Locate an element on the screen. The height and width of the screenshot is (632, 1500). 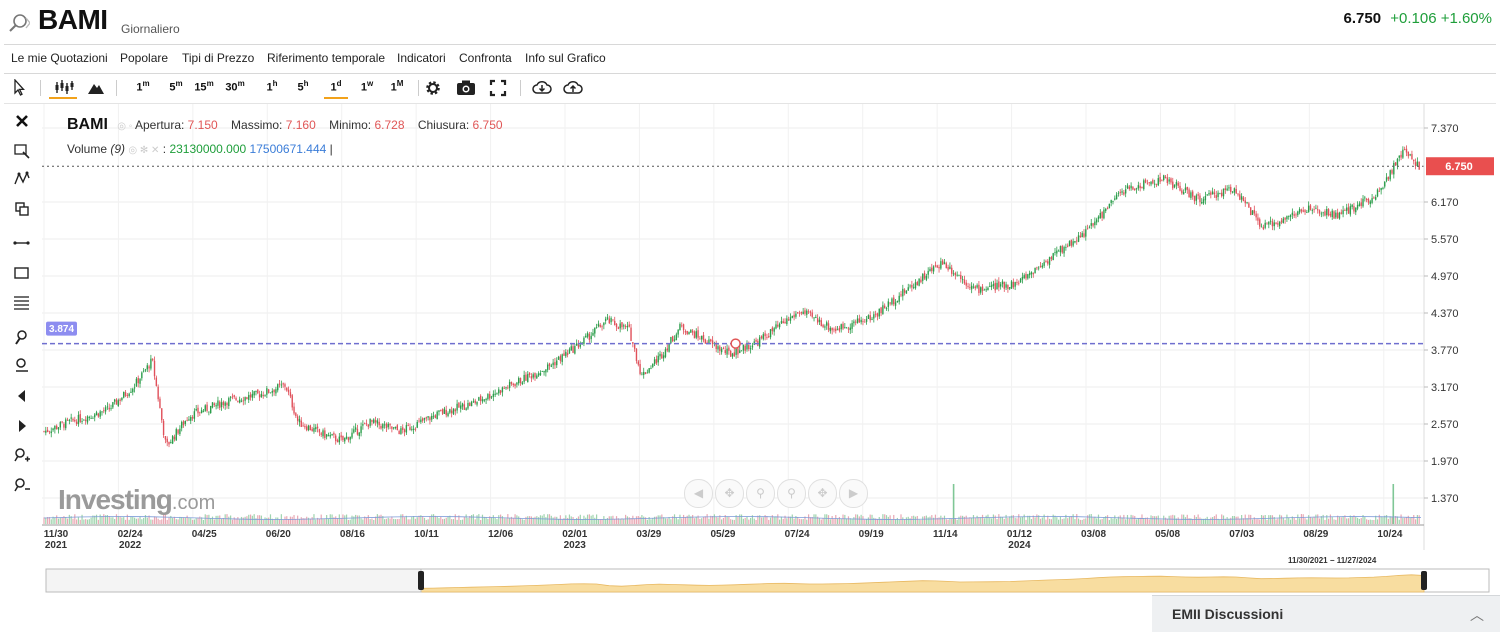
scroll-right-icon: ▶ is located at coordinates (853, 493).